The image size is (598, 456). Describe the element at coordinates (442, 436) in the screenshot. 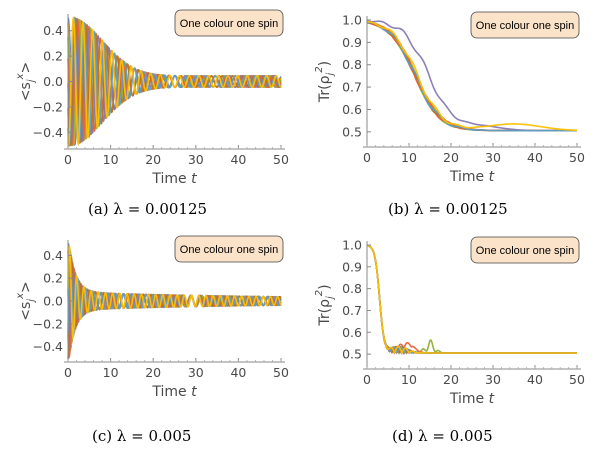

I see `caption-d: (d) λ = 0.005` at that location.